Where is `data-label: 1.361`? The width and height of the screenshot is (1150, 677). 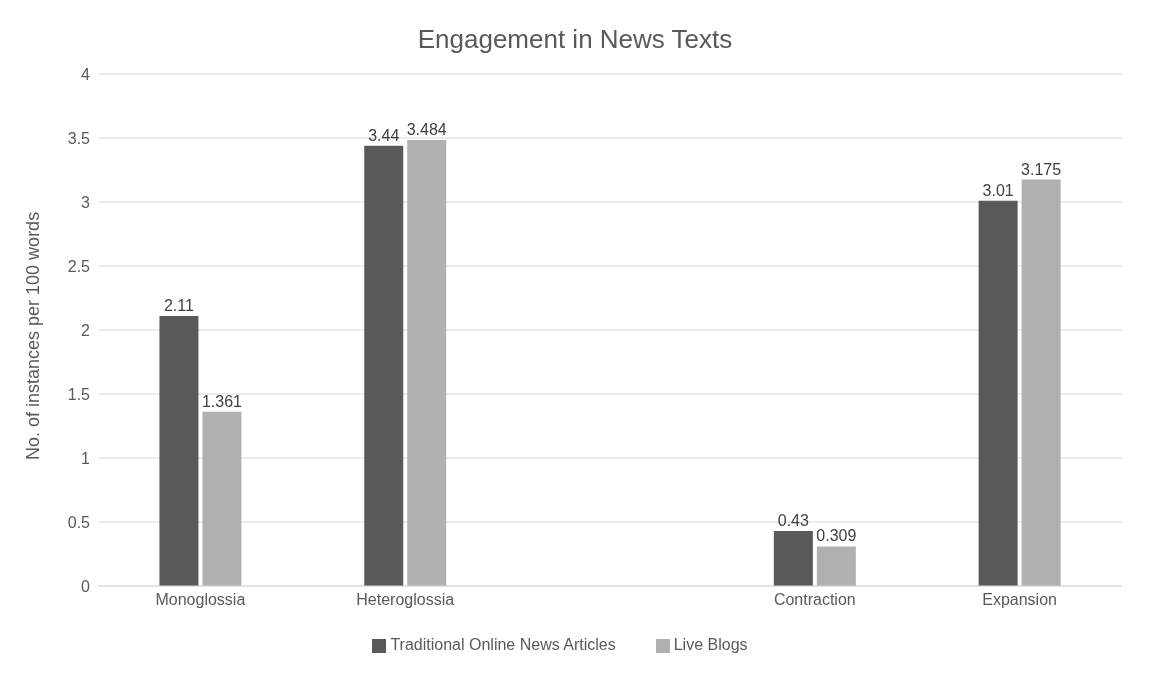 data-label: 1.361 is located at coordinates (222, 401).